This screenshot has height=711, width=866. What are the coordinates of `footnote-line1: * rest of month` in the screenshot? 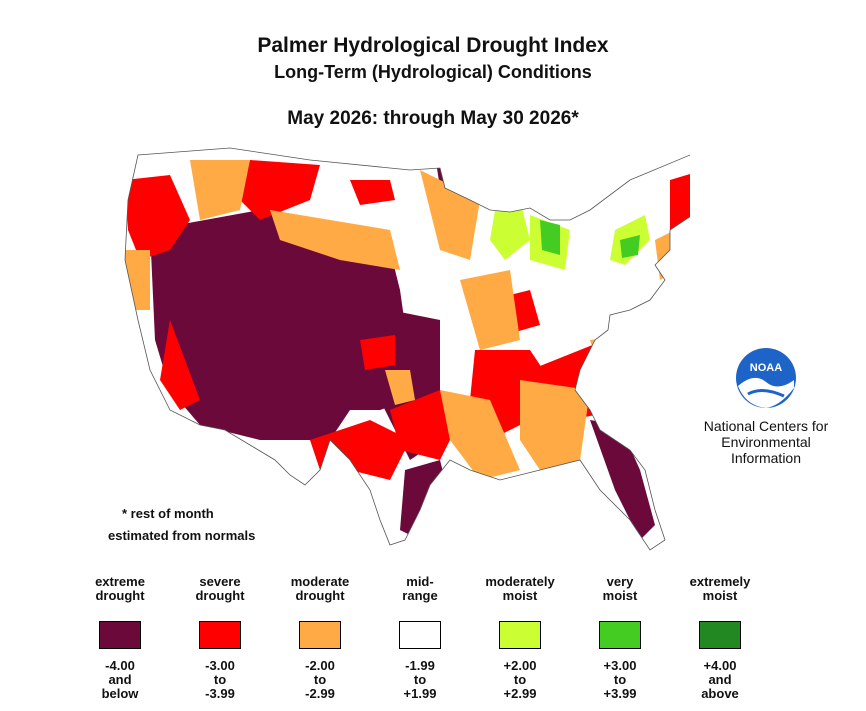 It's located at (168, 513).